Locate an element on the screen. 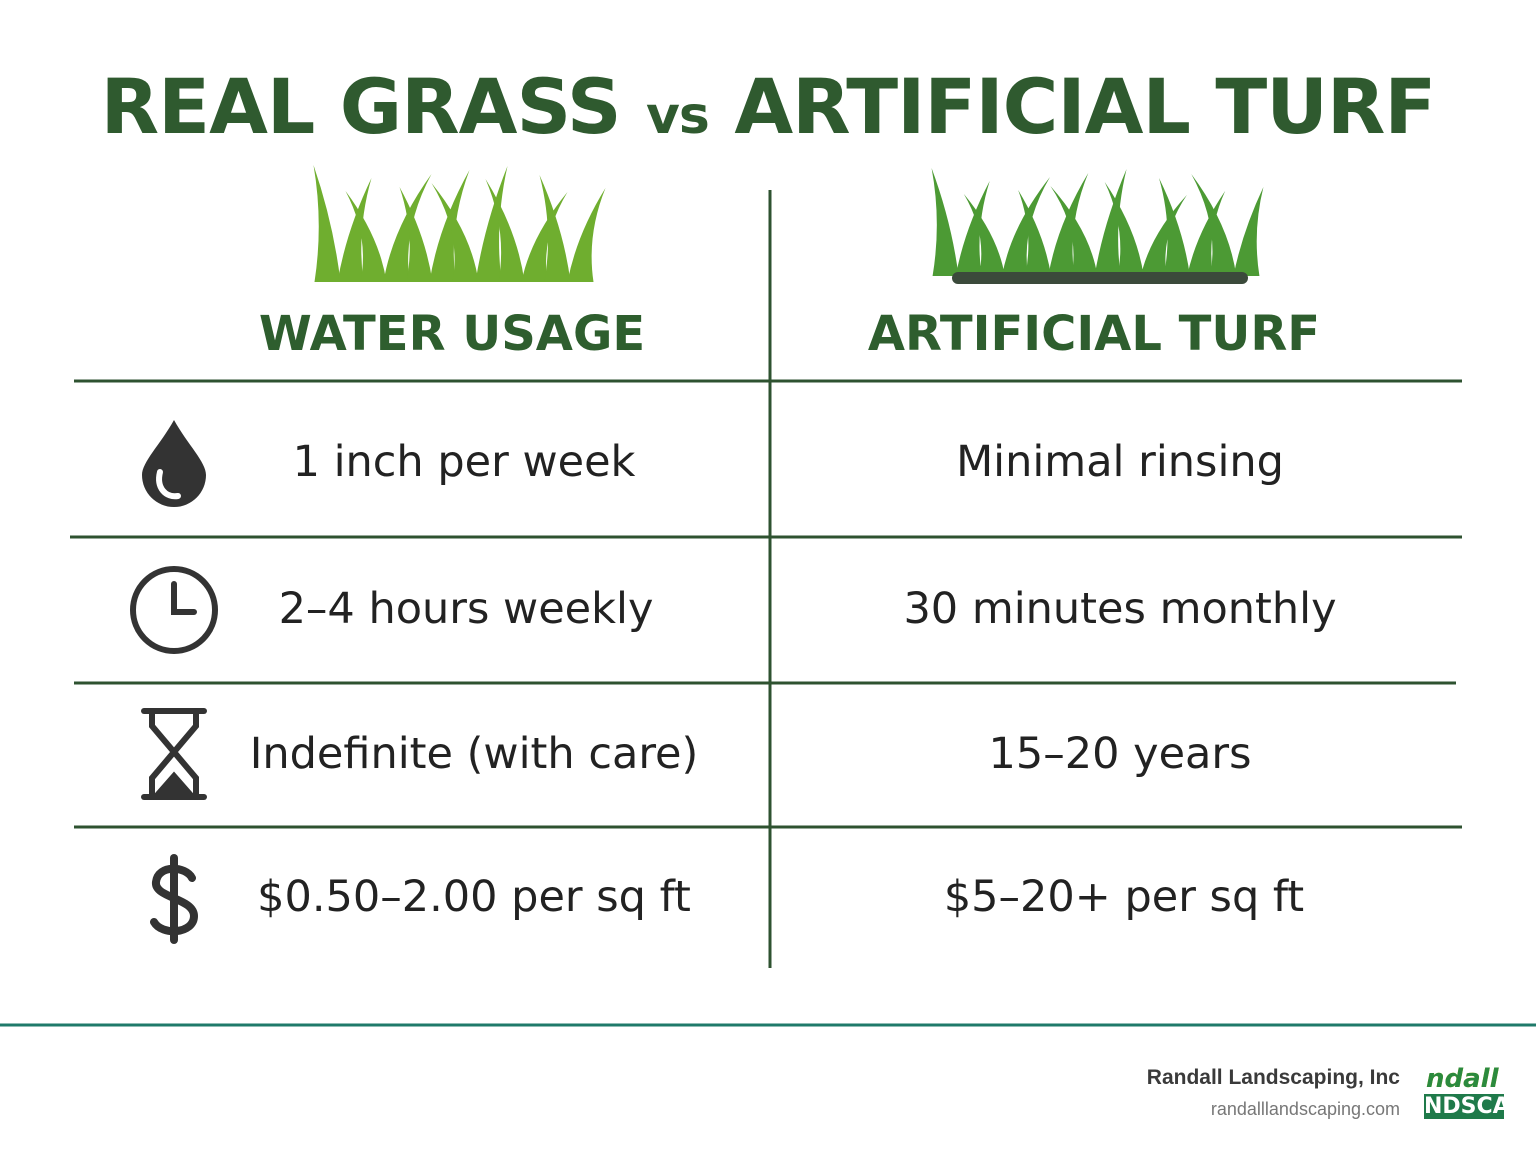  hourglass-icon is located at coordinates (174, 754).